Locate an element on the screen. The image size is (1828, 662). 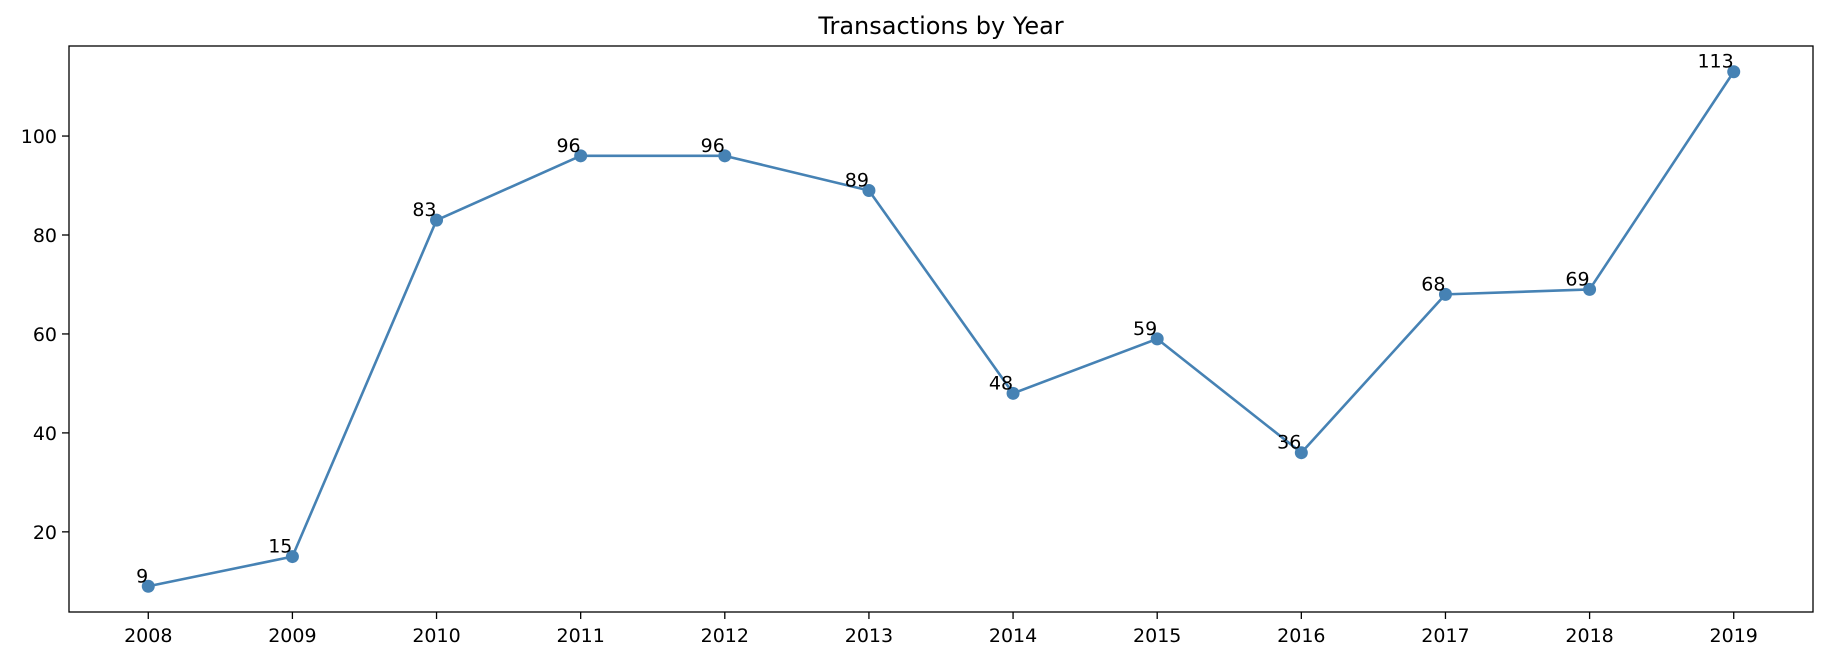
data-label: 113 is located at coordinates (1715, 62).